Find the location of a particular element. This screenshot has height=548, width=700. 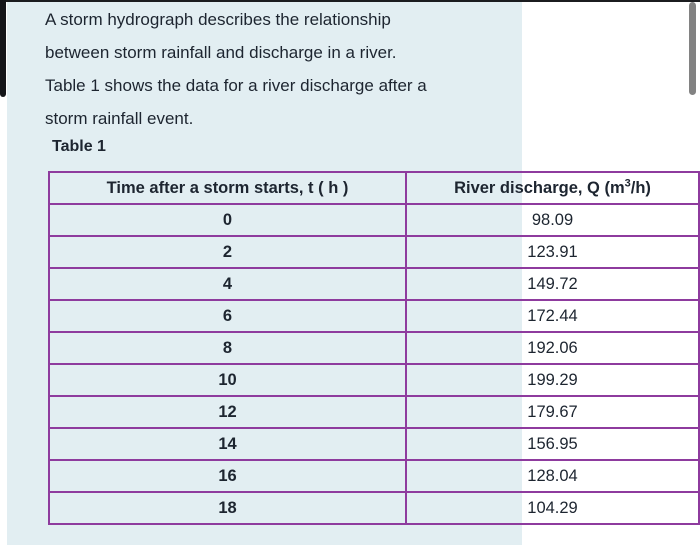

table-row: 8 192.06 is located at coordinates (374, 348).